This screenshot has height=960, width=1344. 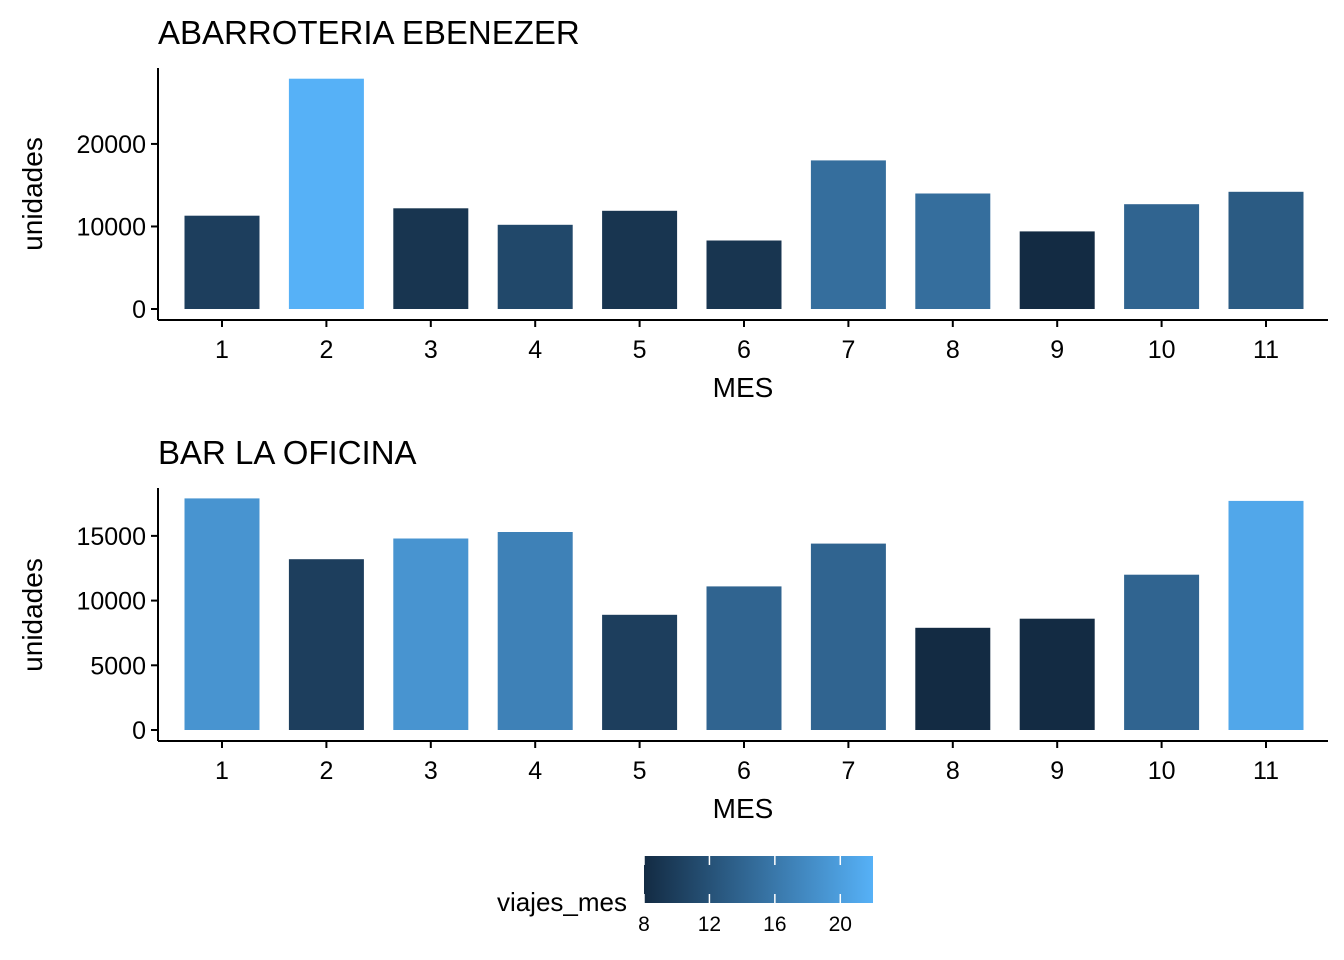 What do you see at coordinates (118, 666) in the screenshot?
I see `y-tick-label: 5000` at bounding box center [118, 666].